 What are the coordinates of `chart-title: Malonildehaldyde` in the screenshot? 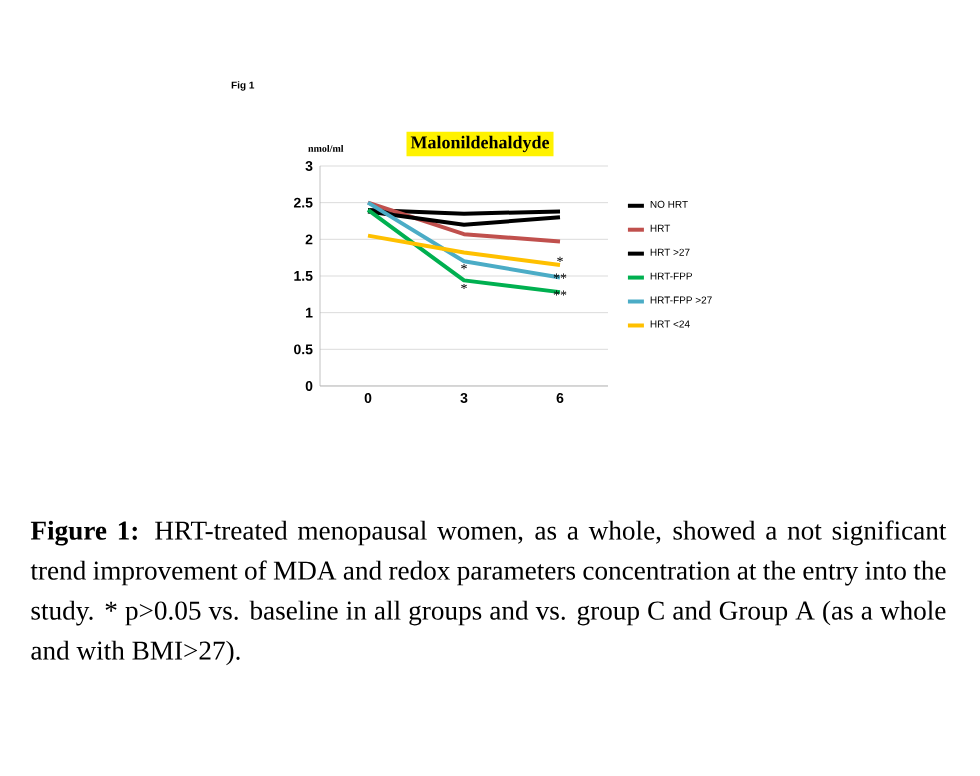 It's located at (480, 144).